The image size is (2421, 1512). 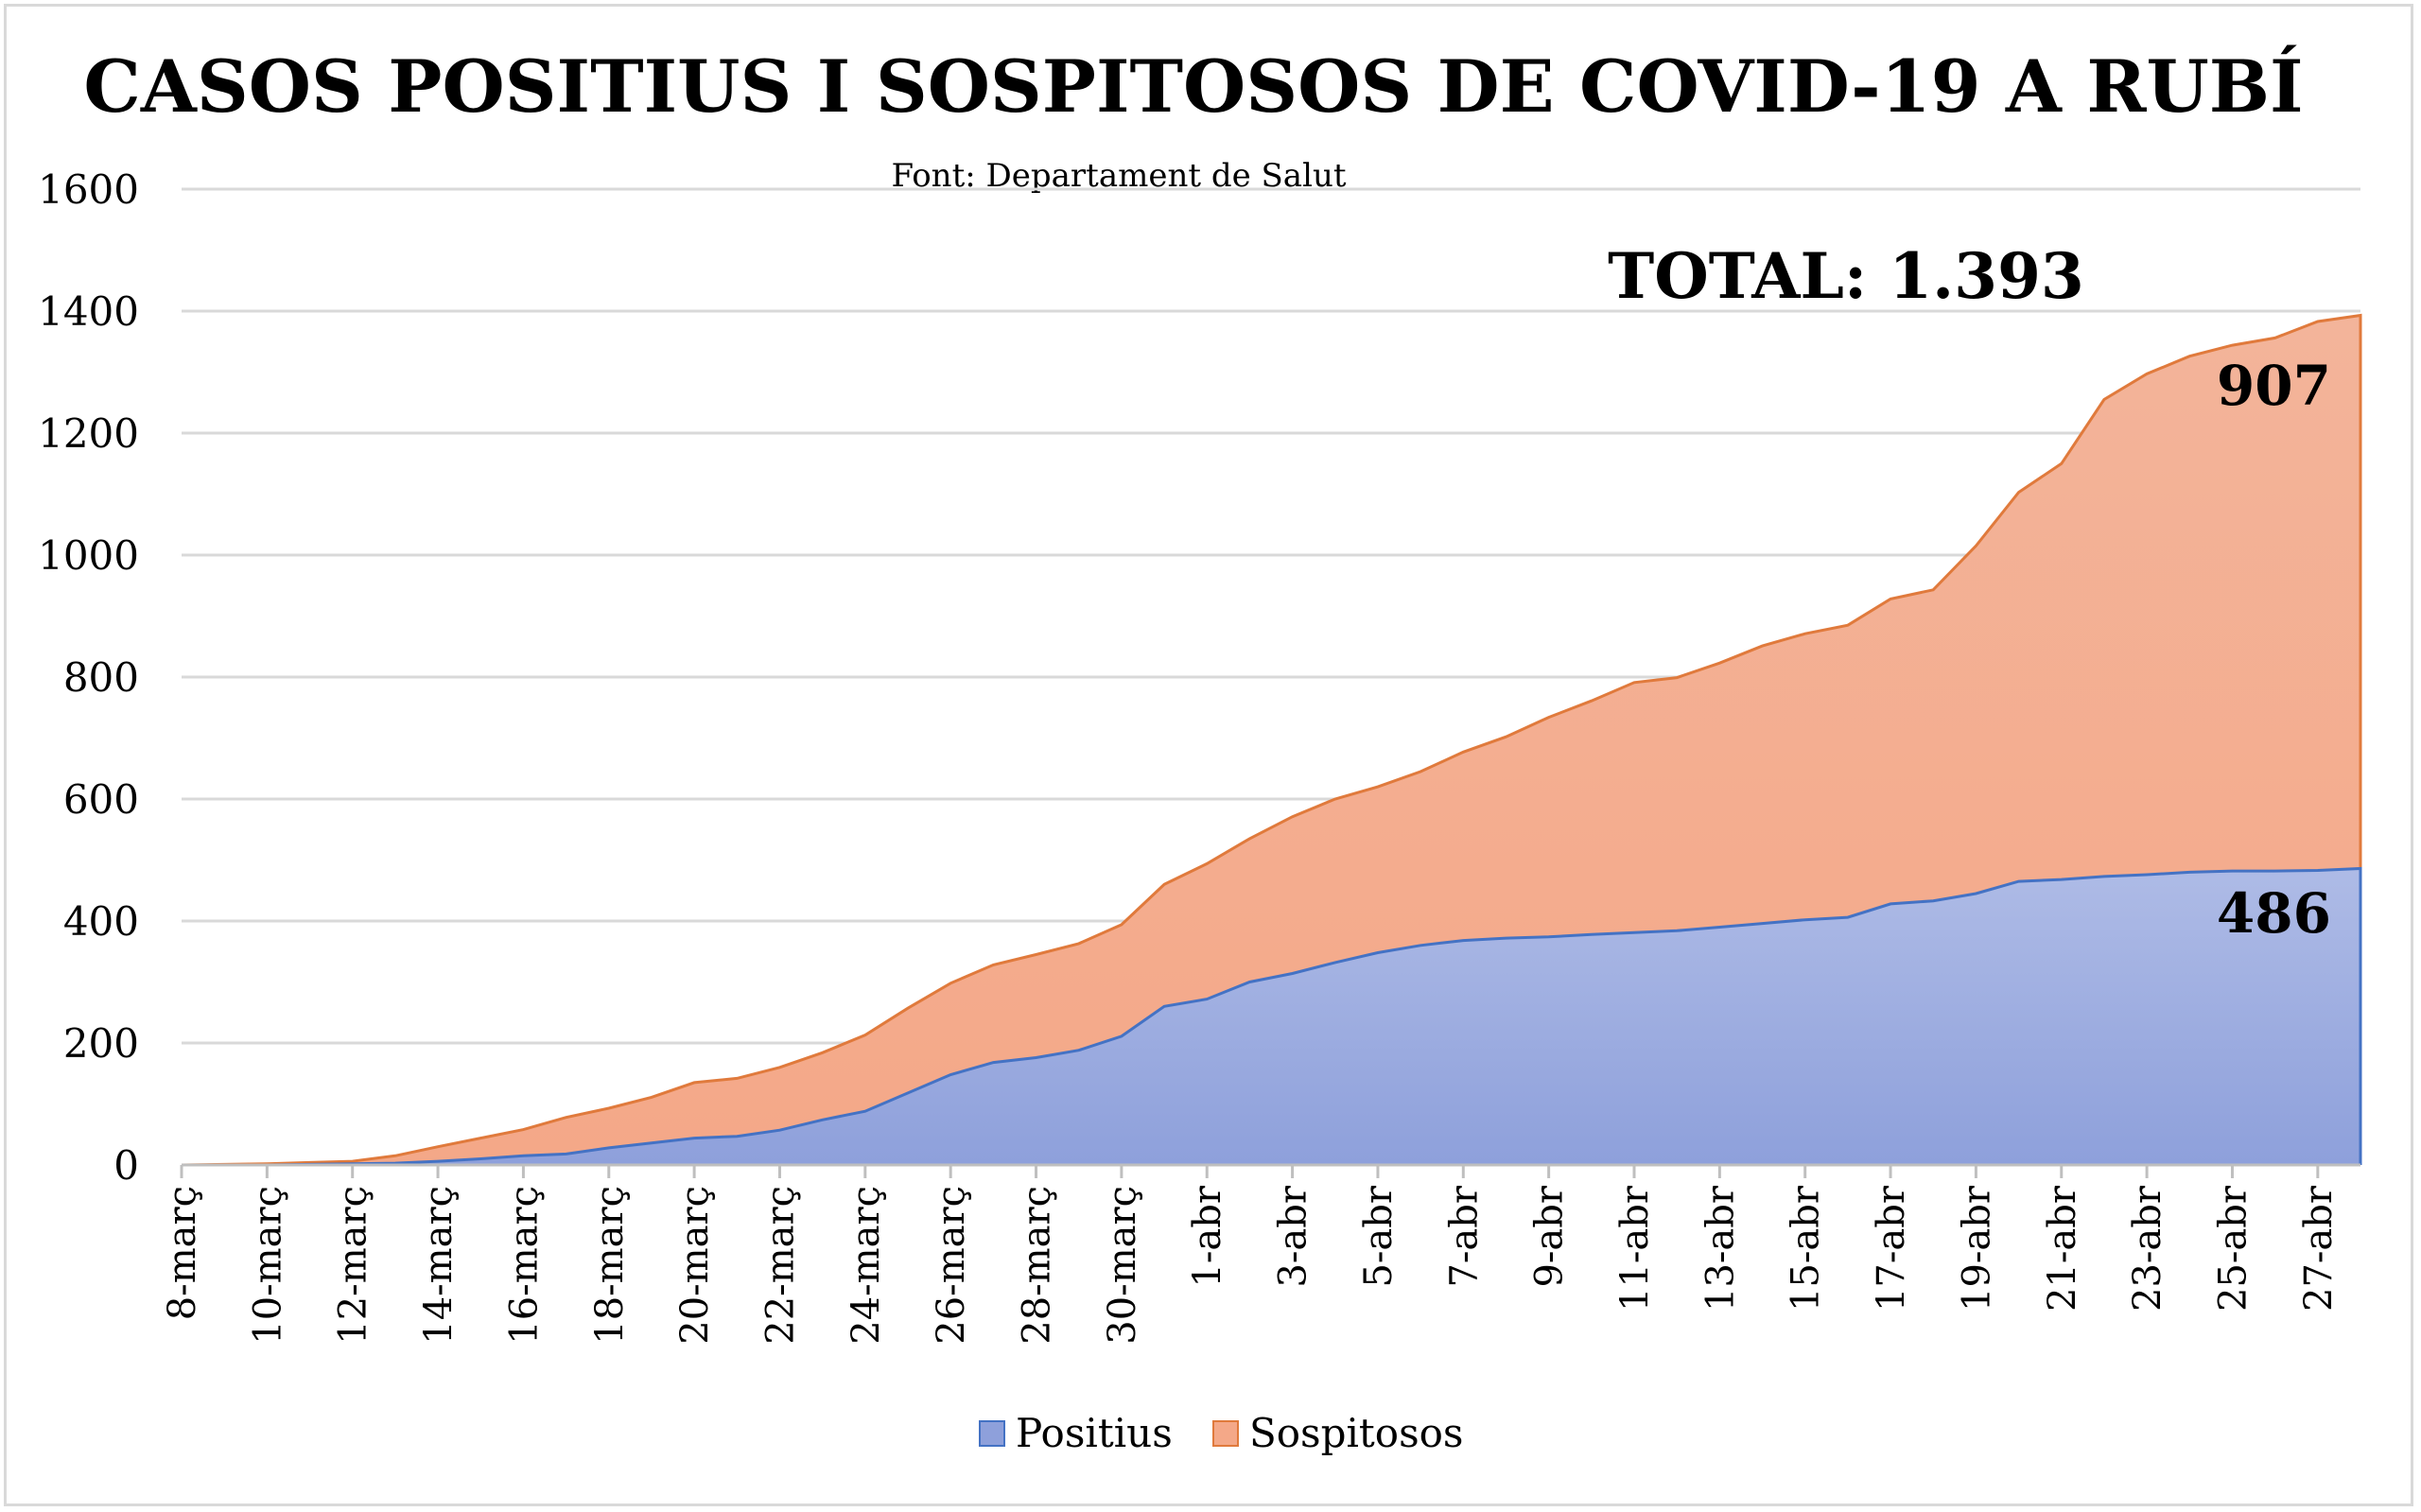 What do you see at coordinates (1094, 1433) in the screenshot?
I see `legend-label: Positius` at bounding box center [1094, 1433].